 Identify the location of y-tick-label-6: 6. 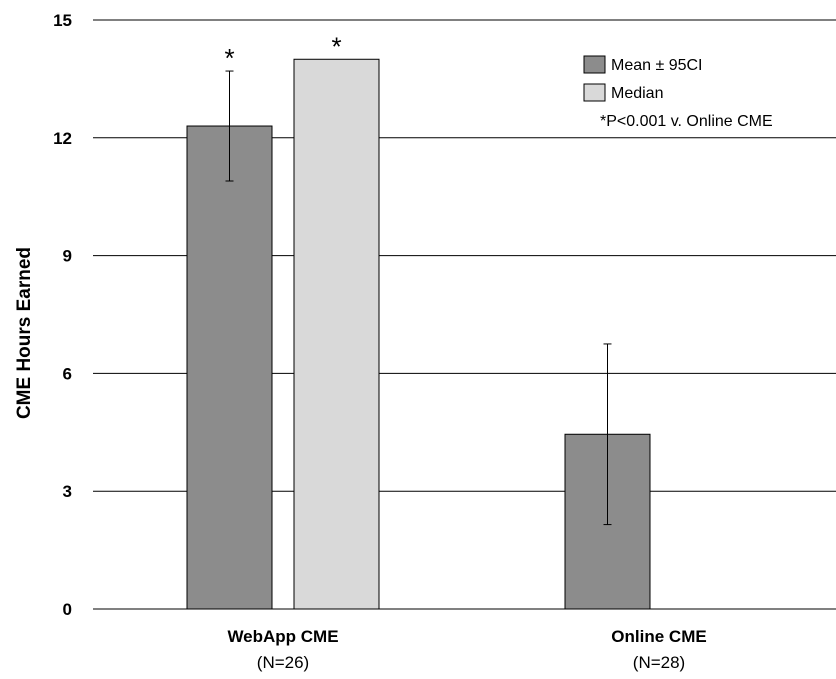
(67, 373).